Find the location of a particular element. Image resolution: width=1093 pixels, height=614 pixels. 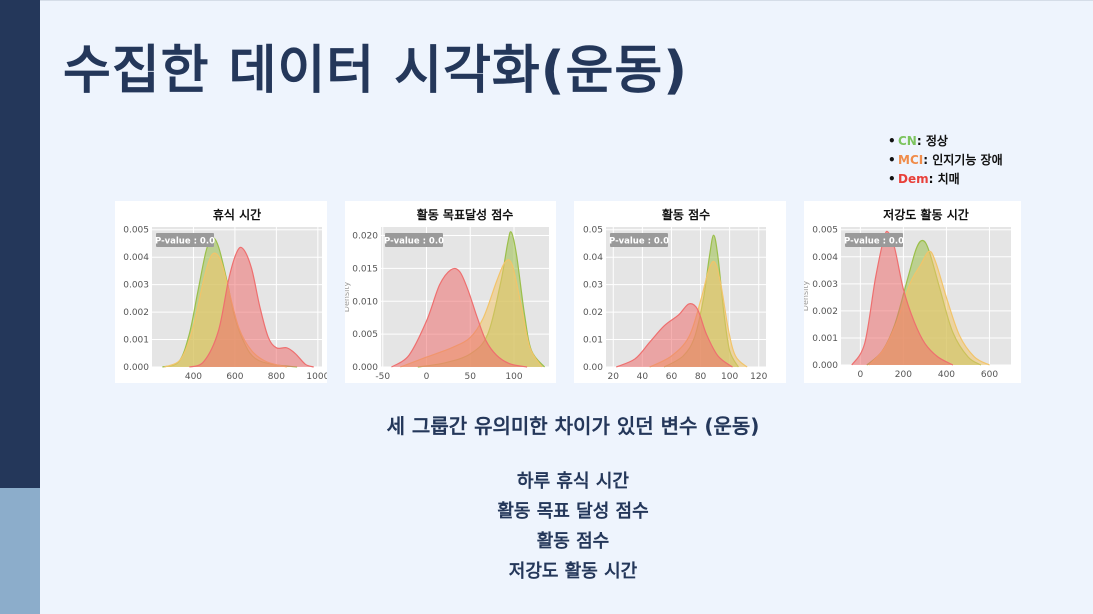

y-tick-label: 0.04 is located at coordinates (593, 258).